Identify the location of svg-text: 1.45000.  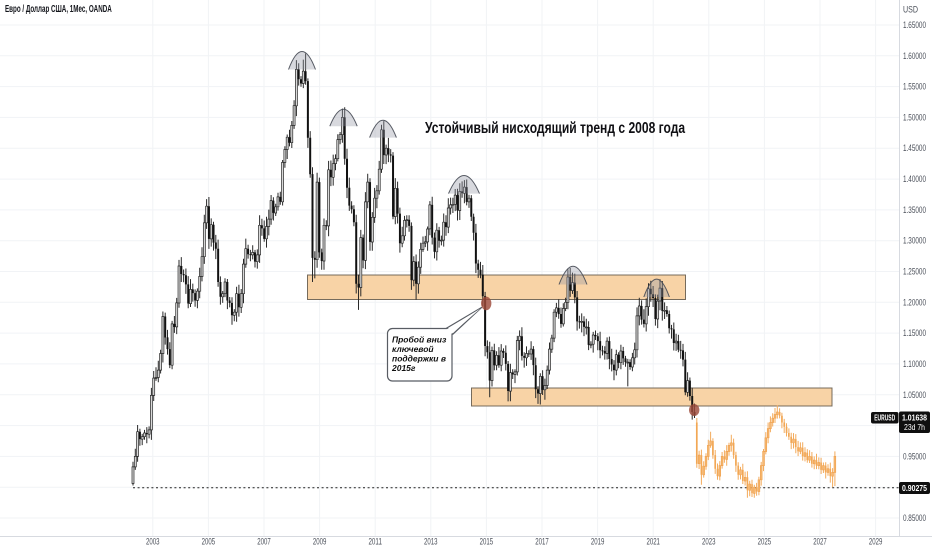
(914, 148).